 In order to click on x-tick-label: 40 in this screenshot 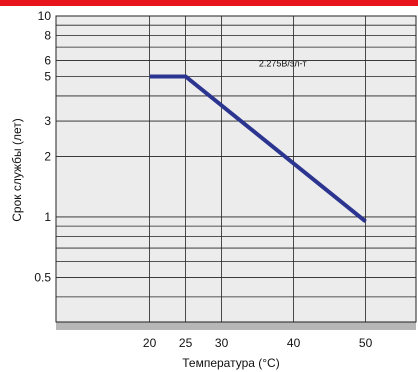, I will do `click(294, 343)`.